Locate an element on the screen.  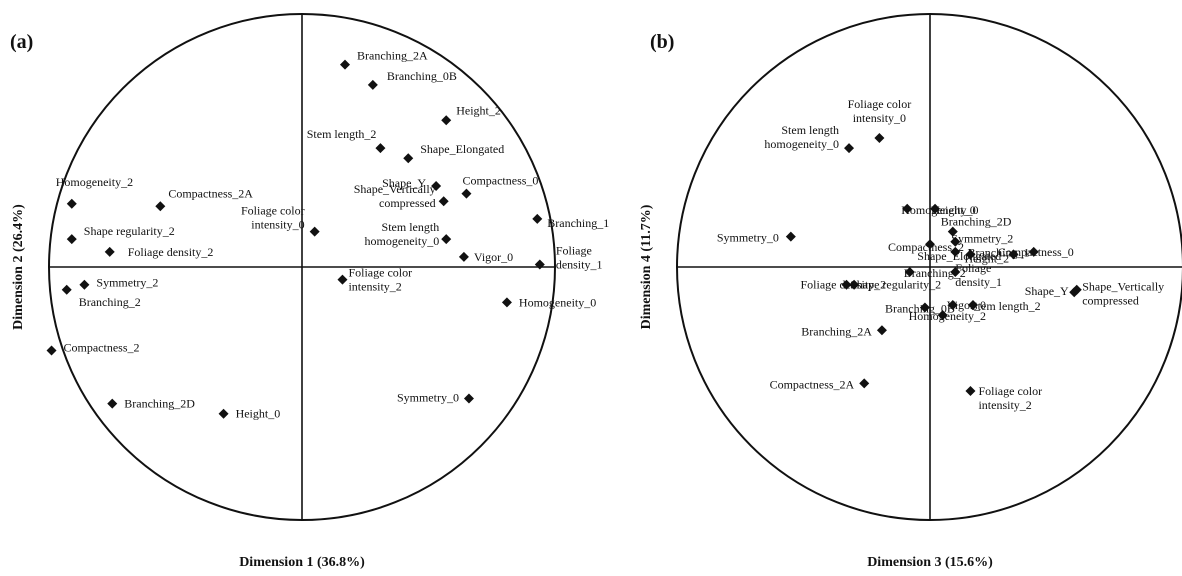
point-symmetry-2: Symmetry_2 is located at coordinates (118, 283).